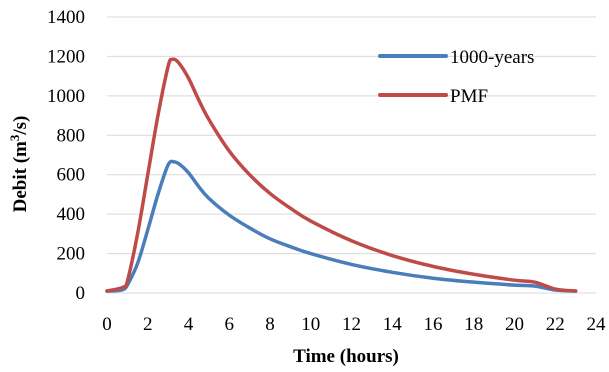 This screenshot has width=609, height=372. I want to click on y-tick-label: 800, so click(71, 135).